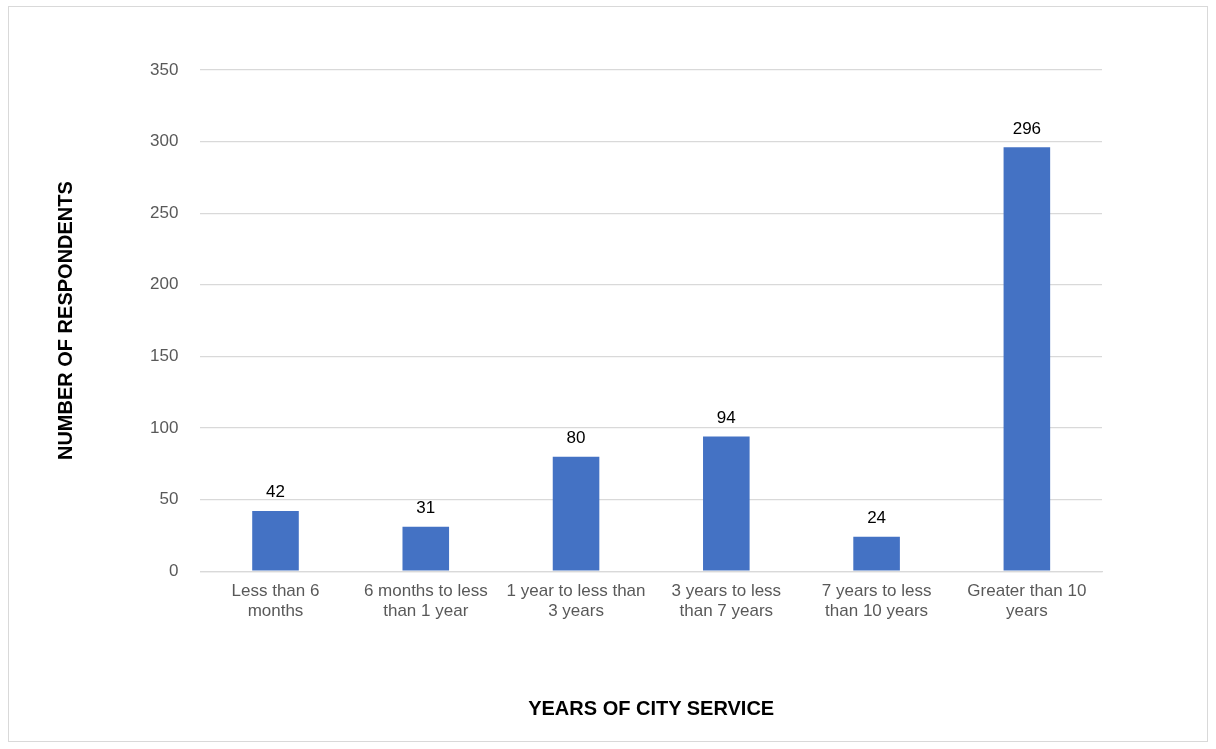  Describe the element at coordinates (576, 601) in the screenshot. I see `x-tick-label: 1 year to less than 3 years` at that location.